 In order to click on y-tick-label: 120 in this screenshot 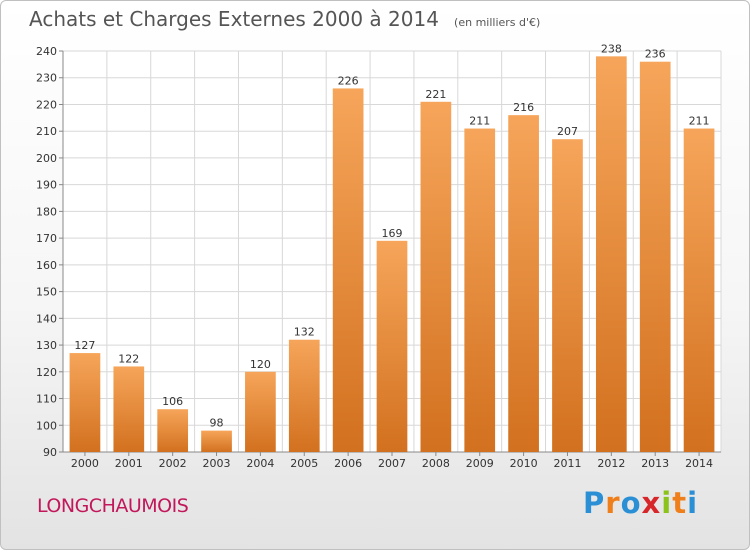, I will do `click(46, 372)`.